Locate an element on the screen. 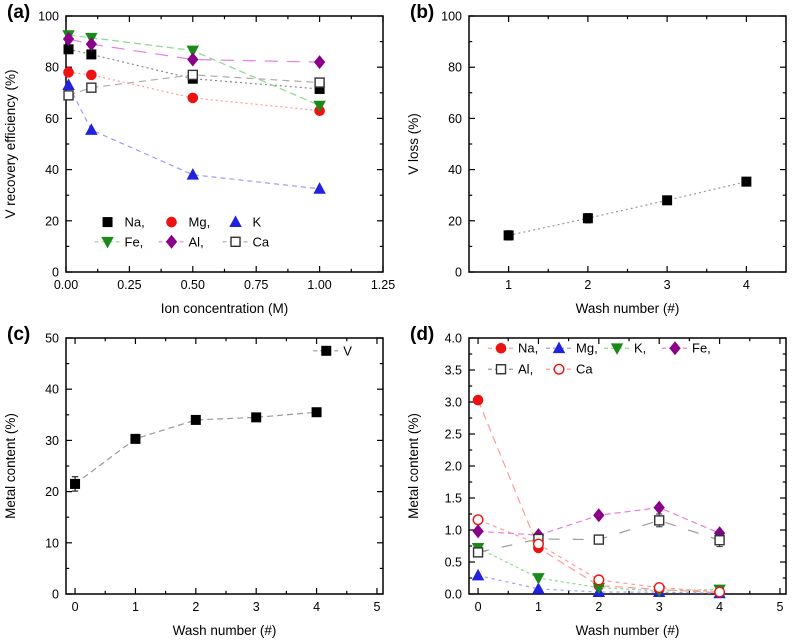 The height and width of the screenshot is (644, 806). x-tick-label: 1.00 is located at coordinates (319, 285).